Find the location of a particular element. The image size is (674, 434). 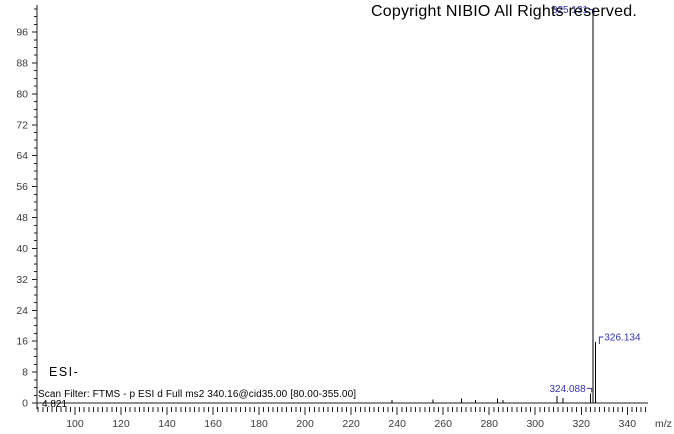

y-tick-label: 8 is located at coordinates (25, 373).